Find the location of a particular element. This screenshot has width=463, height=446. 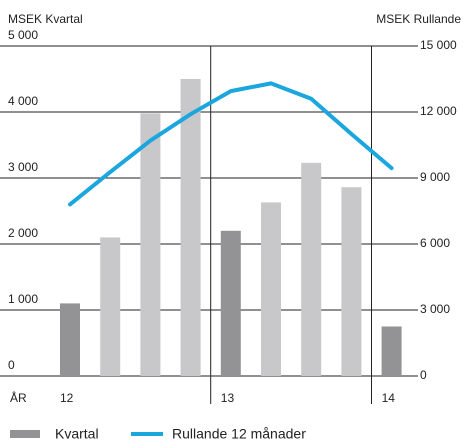

x-tick-label: 12 is located at coordinates (67, 398).